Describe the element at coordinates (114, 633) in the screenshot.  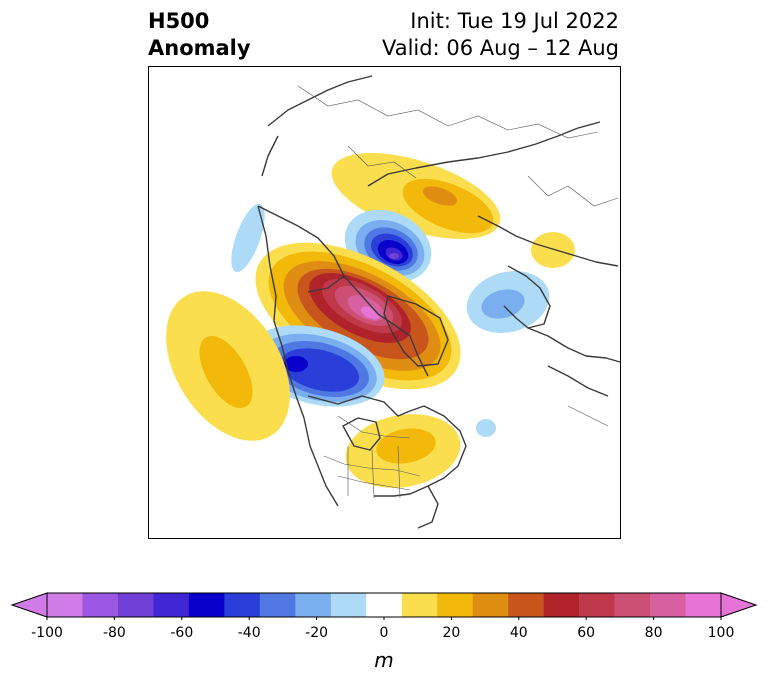
I see `colorbar-tick-label: -80` at that location.